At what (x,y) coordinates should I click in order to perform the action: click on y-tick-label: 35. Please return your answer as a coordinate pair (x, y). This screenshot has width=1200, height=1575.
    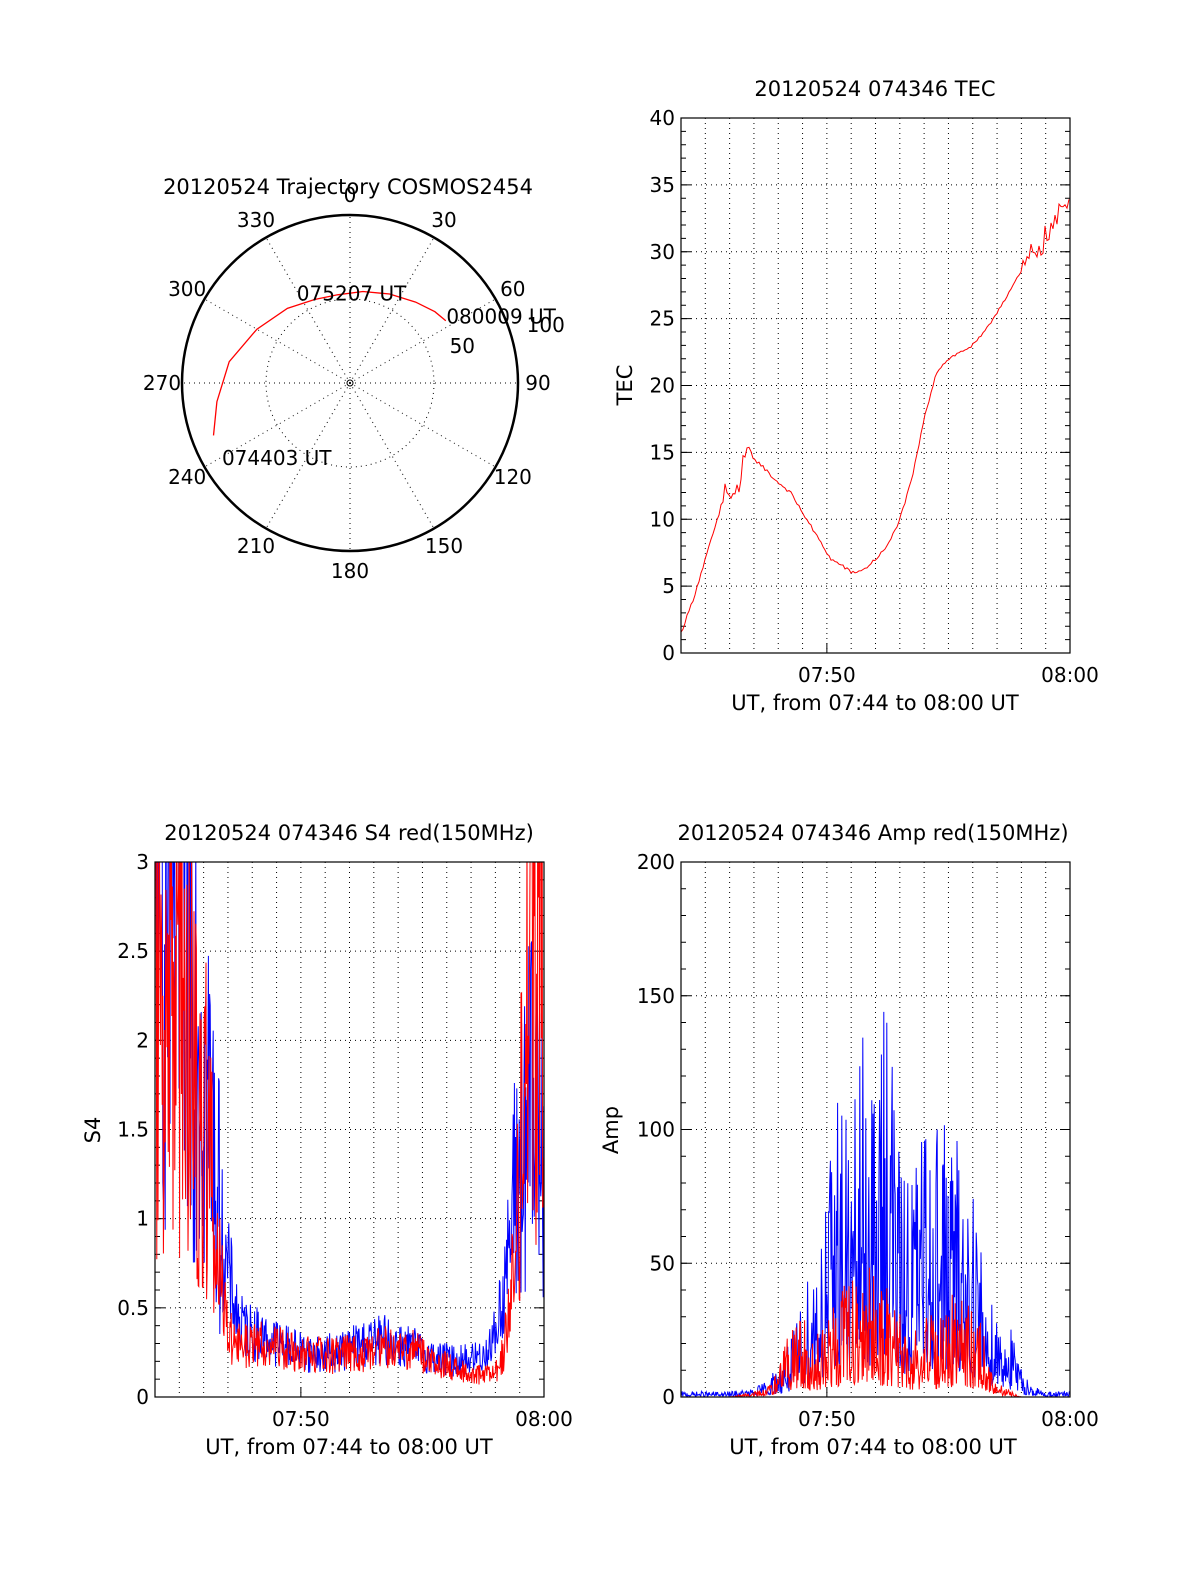
    Looking at the image, I should click on (662, 185).